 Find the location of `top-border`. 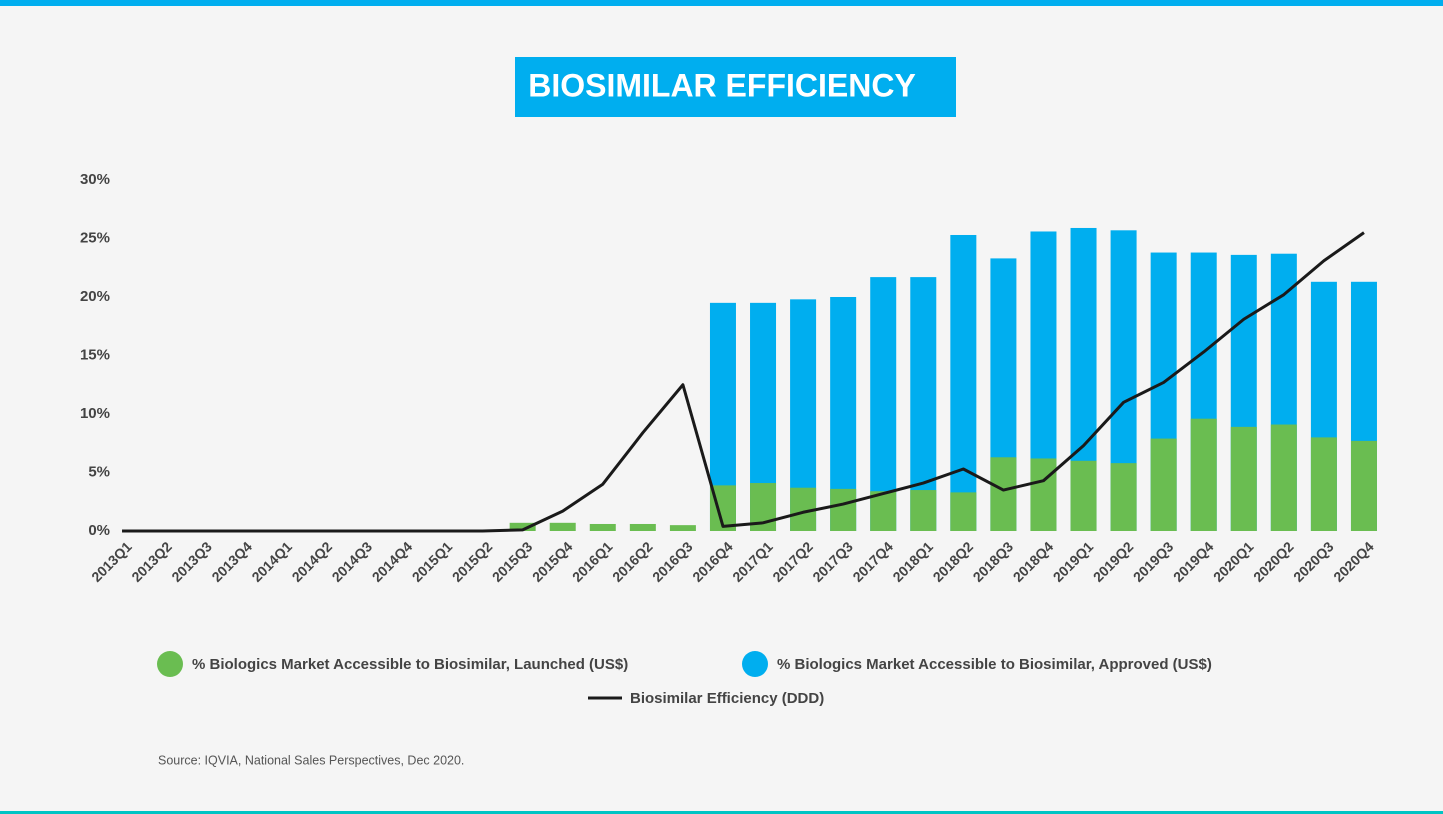

top-border is located at coordinates (721, 3).